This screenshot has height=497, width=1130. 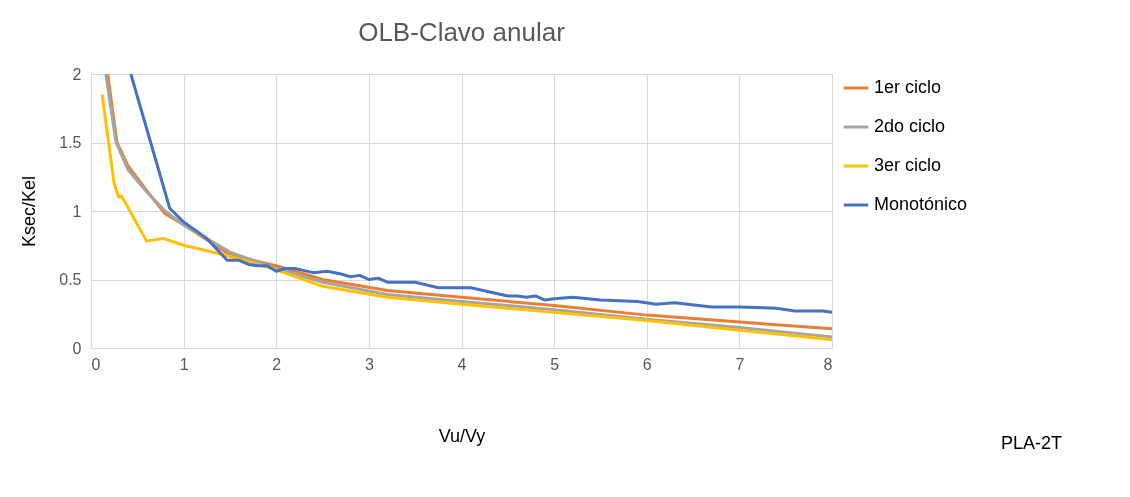 What do you see at coordinates (77, 211) in the screenshot?
I see `y-tick-label: 1` at bounding box center [77, 211].